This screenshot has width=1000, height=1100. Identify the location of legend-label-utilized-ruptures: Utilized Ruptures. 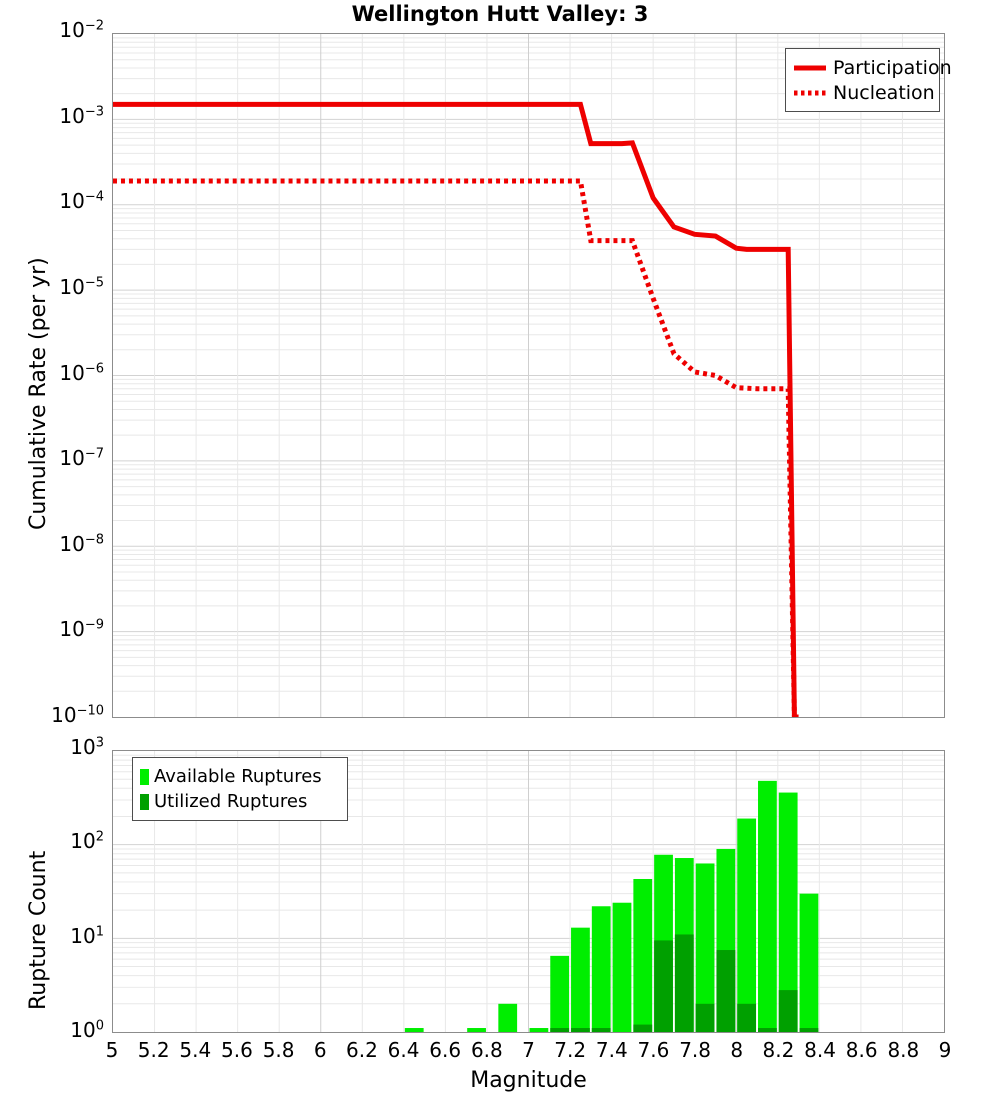
(231, 801).